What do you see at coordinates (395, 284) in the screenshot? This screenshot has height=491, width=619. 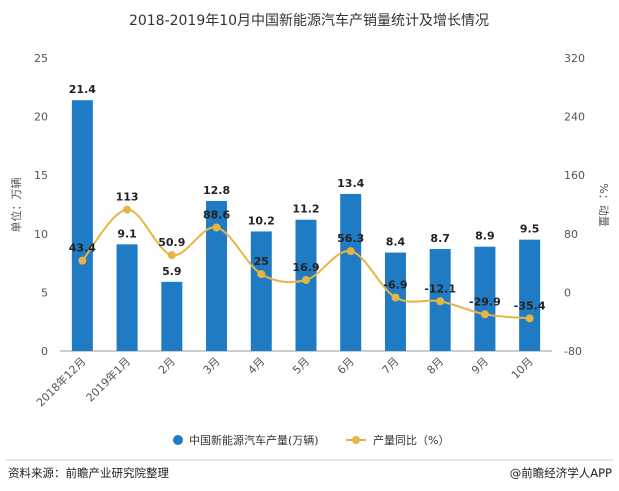 I see `line-value-label: -6.9` at bounding box center [395, 284].